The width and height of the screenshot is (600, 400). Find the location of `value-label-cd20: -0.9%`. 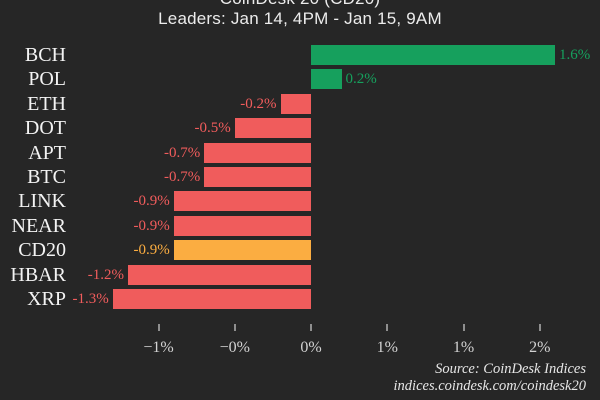

value-label-cd20: -0.9% is located at coordinates (151, 250).